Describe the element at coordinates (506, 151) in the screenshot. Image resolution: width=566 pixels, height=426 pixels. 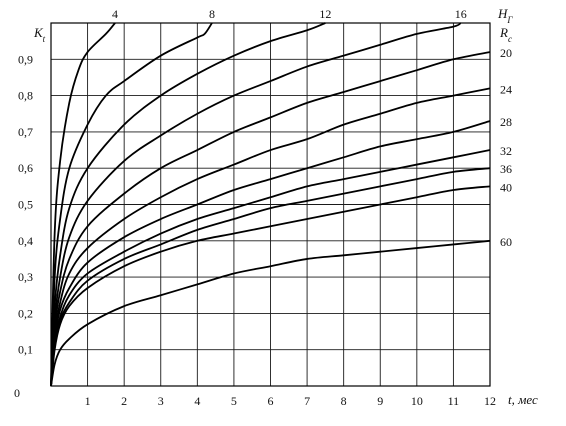
I see `series-label-32: 32` at that location.